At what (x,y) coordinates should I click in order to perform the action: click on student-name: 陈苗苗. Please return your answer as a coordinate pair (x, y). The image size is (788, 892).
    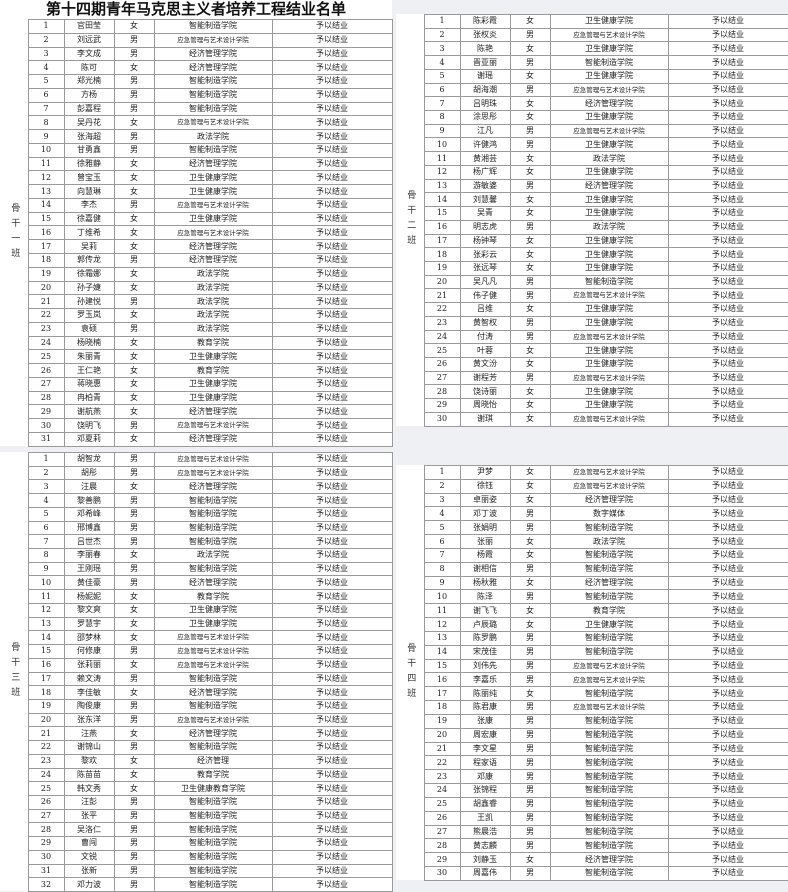
    Looking at the image, I should click on (89, 775).